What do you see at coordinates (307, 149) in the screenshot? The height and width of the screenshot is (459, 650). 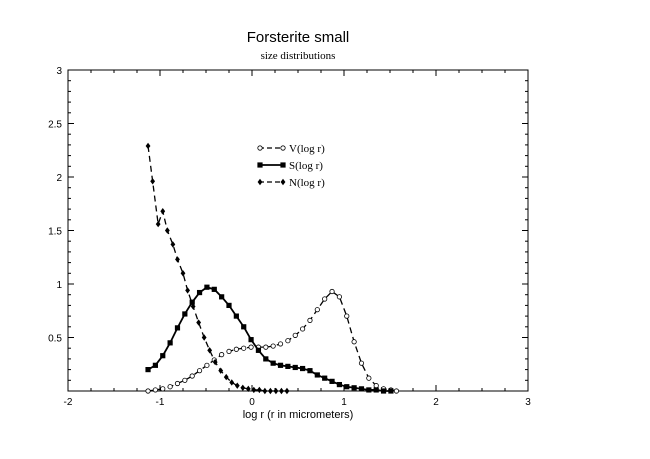 I see `legend-label: V(log r)` at bounding box center [307, 149].